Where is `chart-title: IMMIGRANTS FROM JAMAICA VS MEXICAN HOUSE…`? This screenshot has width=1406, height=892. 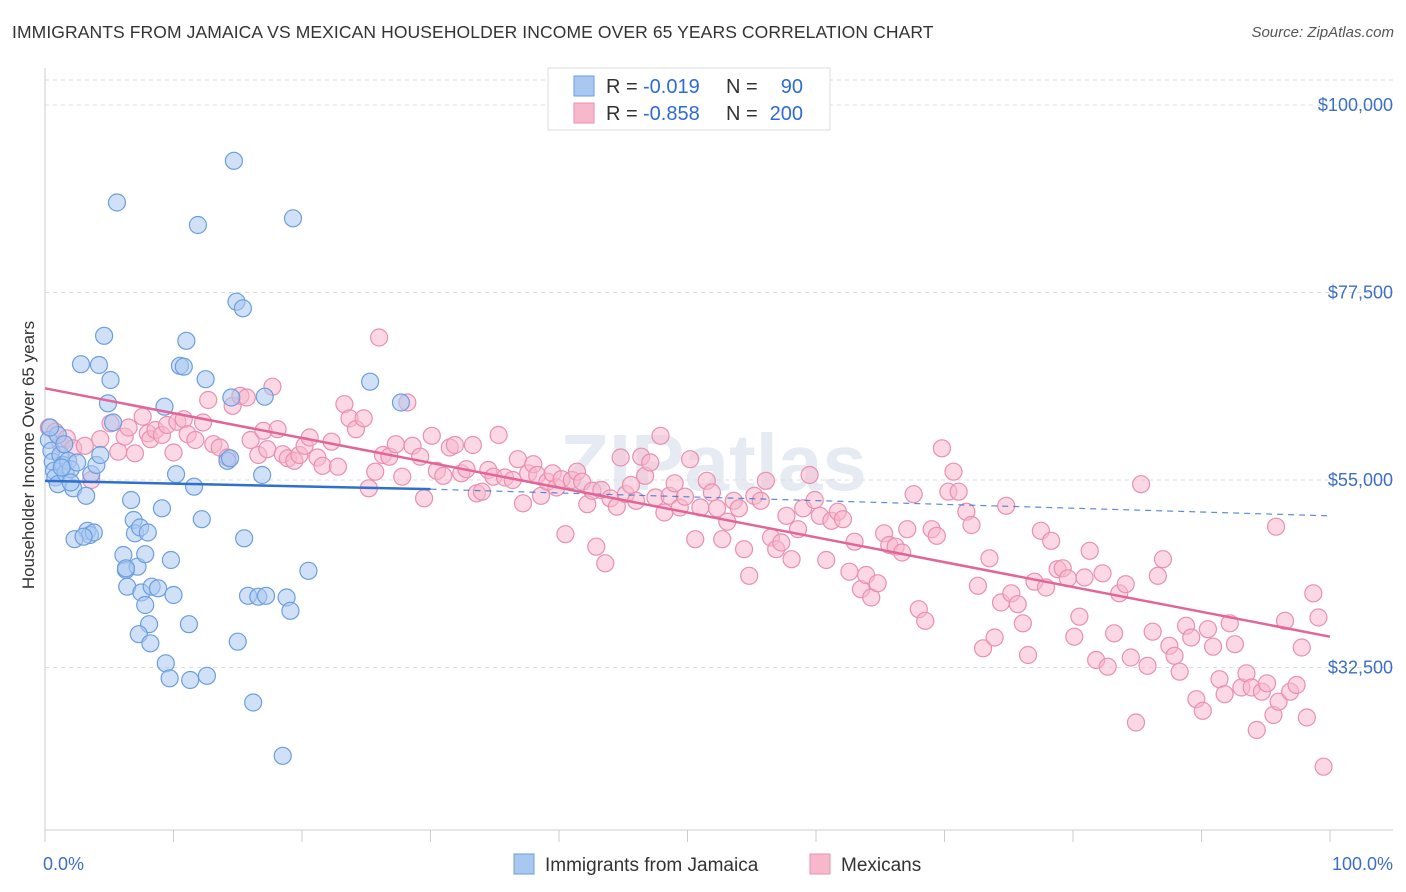 chart-title: IMMIGRANTS FROM JAMAICA VS MEXICAN HOUSE… is located at coordinates (473, 32).